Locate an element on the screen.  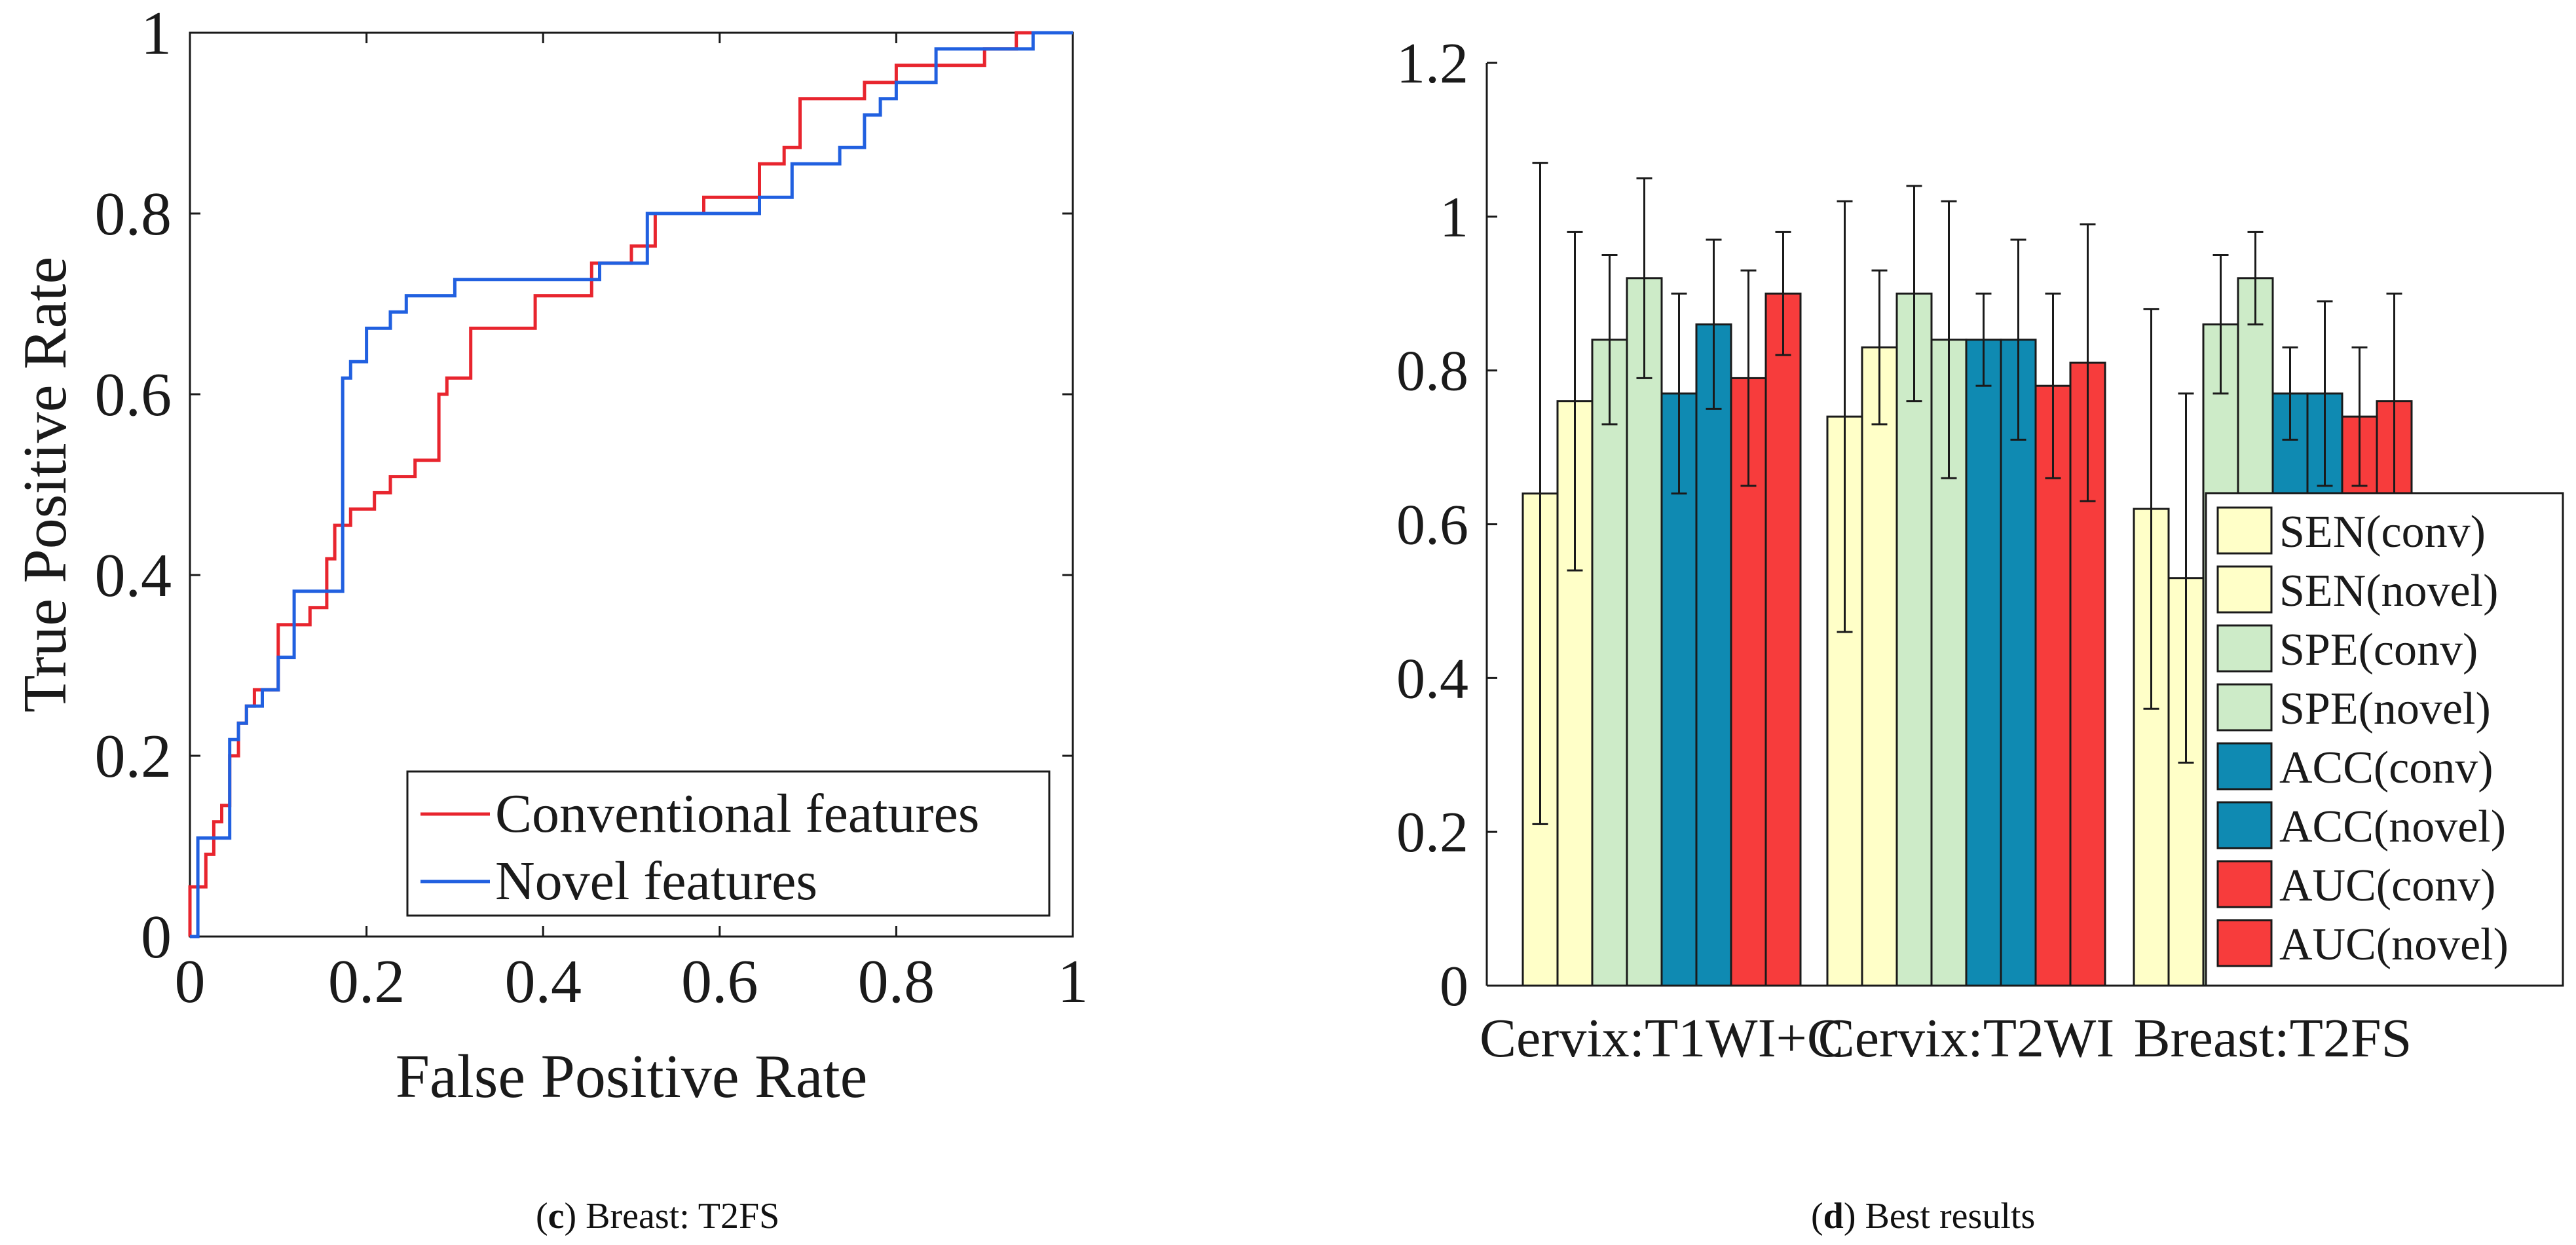
caption-left-letter: c is located at coordinates (556, 1216).